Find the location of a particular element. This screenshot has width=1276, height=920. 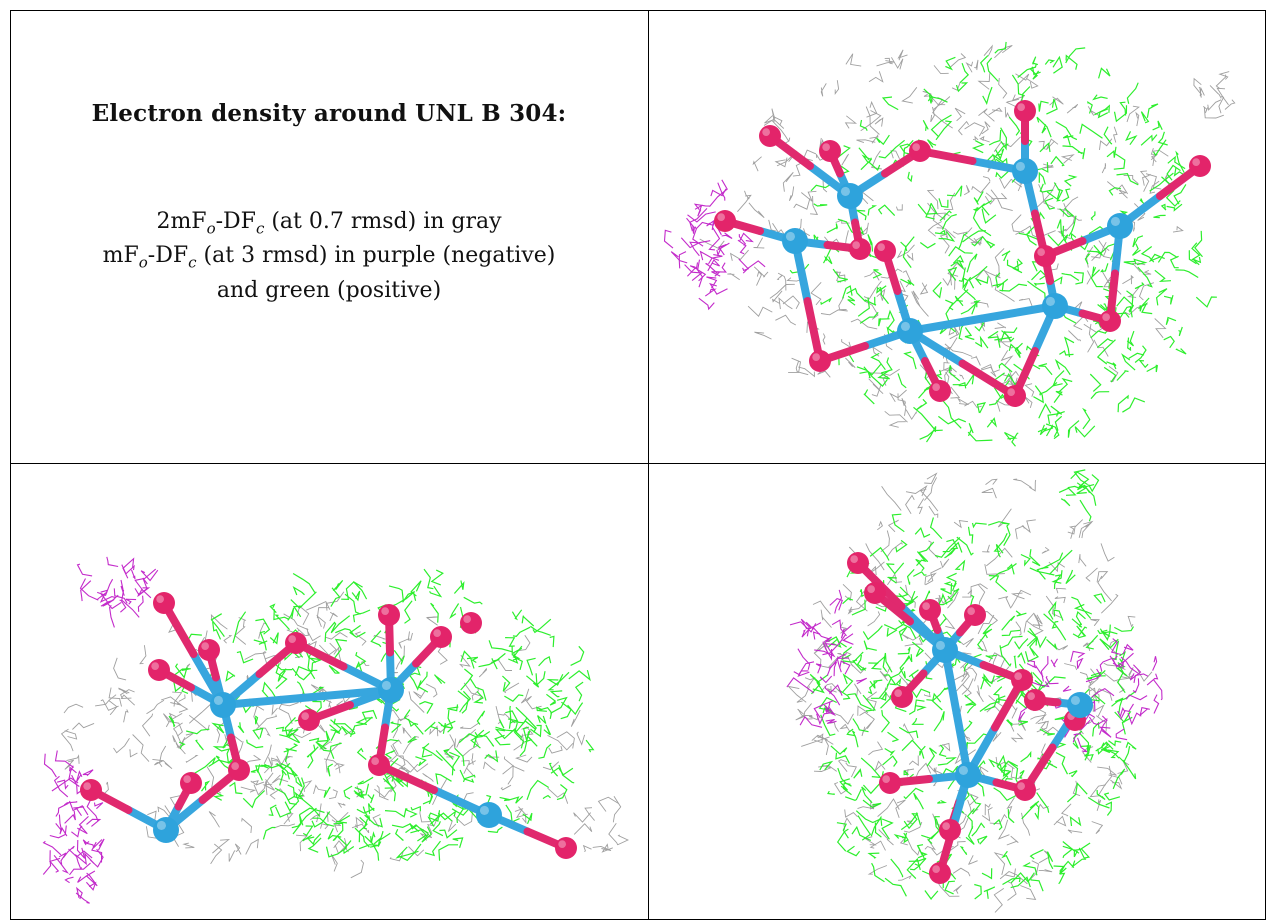

metal-atom-highlight is located at coordinates (845, 191).